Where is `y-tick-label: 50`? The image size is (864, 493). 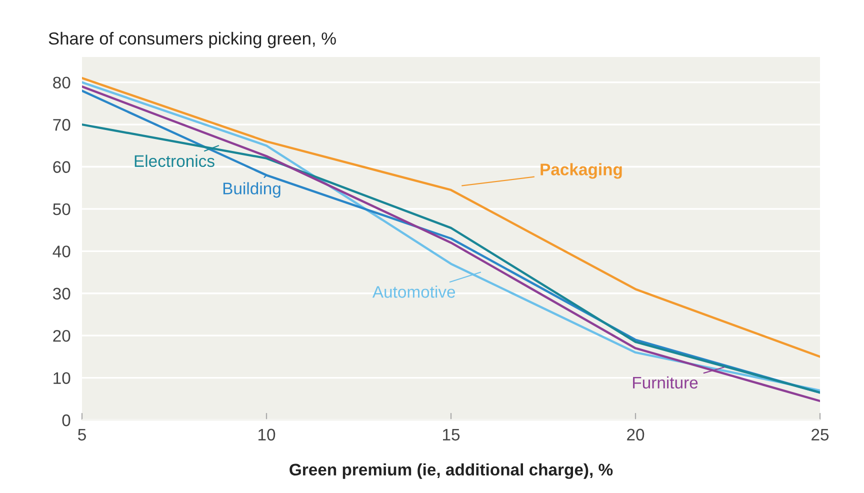 y-tick-label: 50 is located at coordinates (61, 209).